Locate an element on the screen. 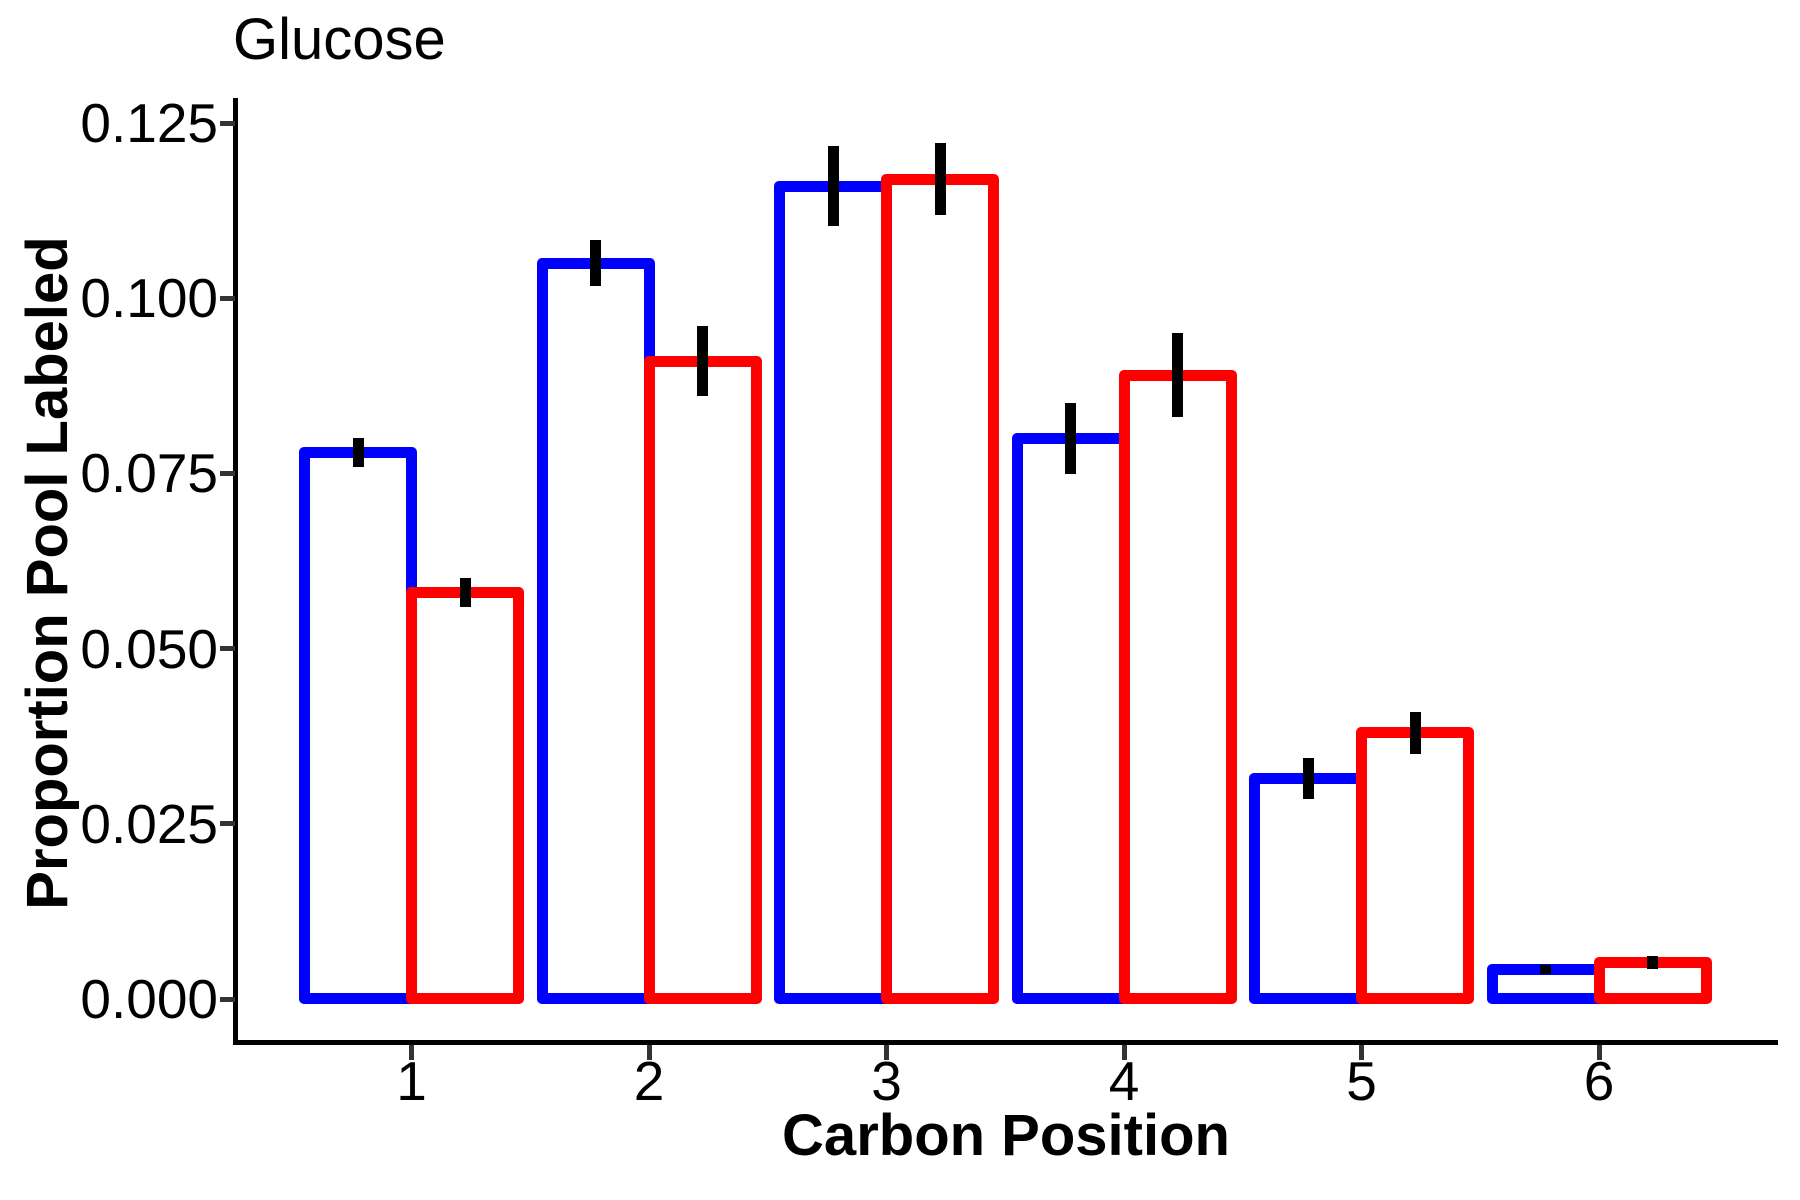 The height and width of the screenshot is (1200, 1800). y-tick-0.050 is located at coordinates (227, 649).